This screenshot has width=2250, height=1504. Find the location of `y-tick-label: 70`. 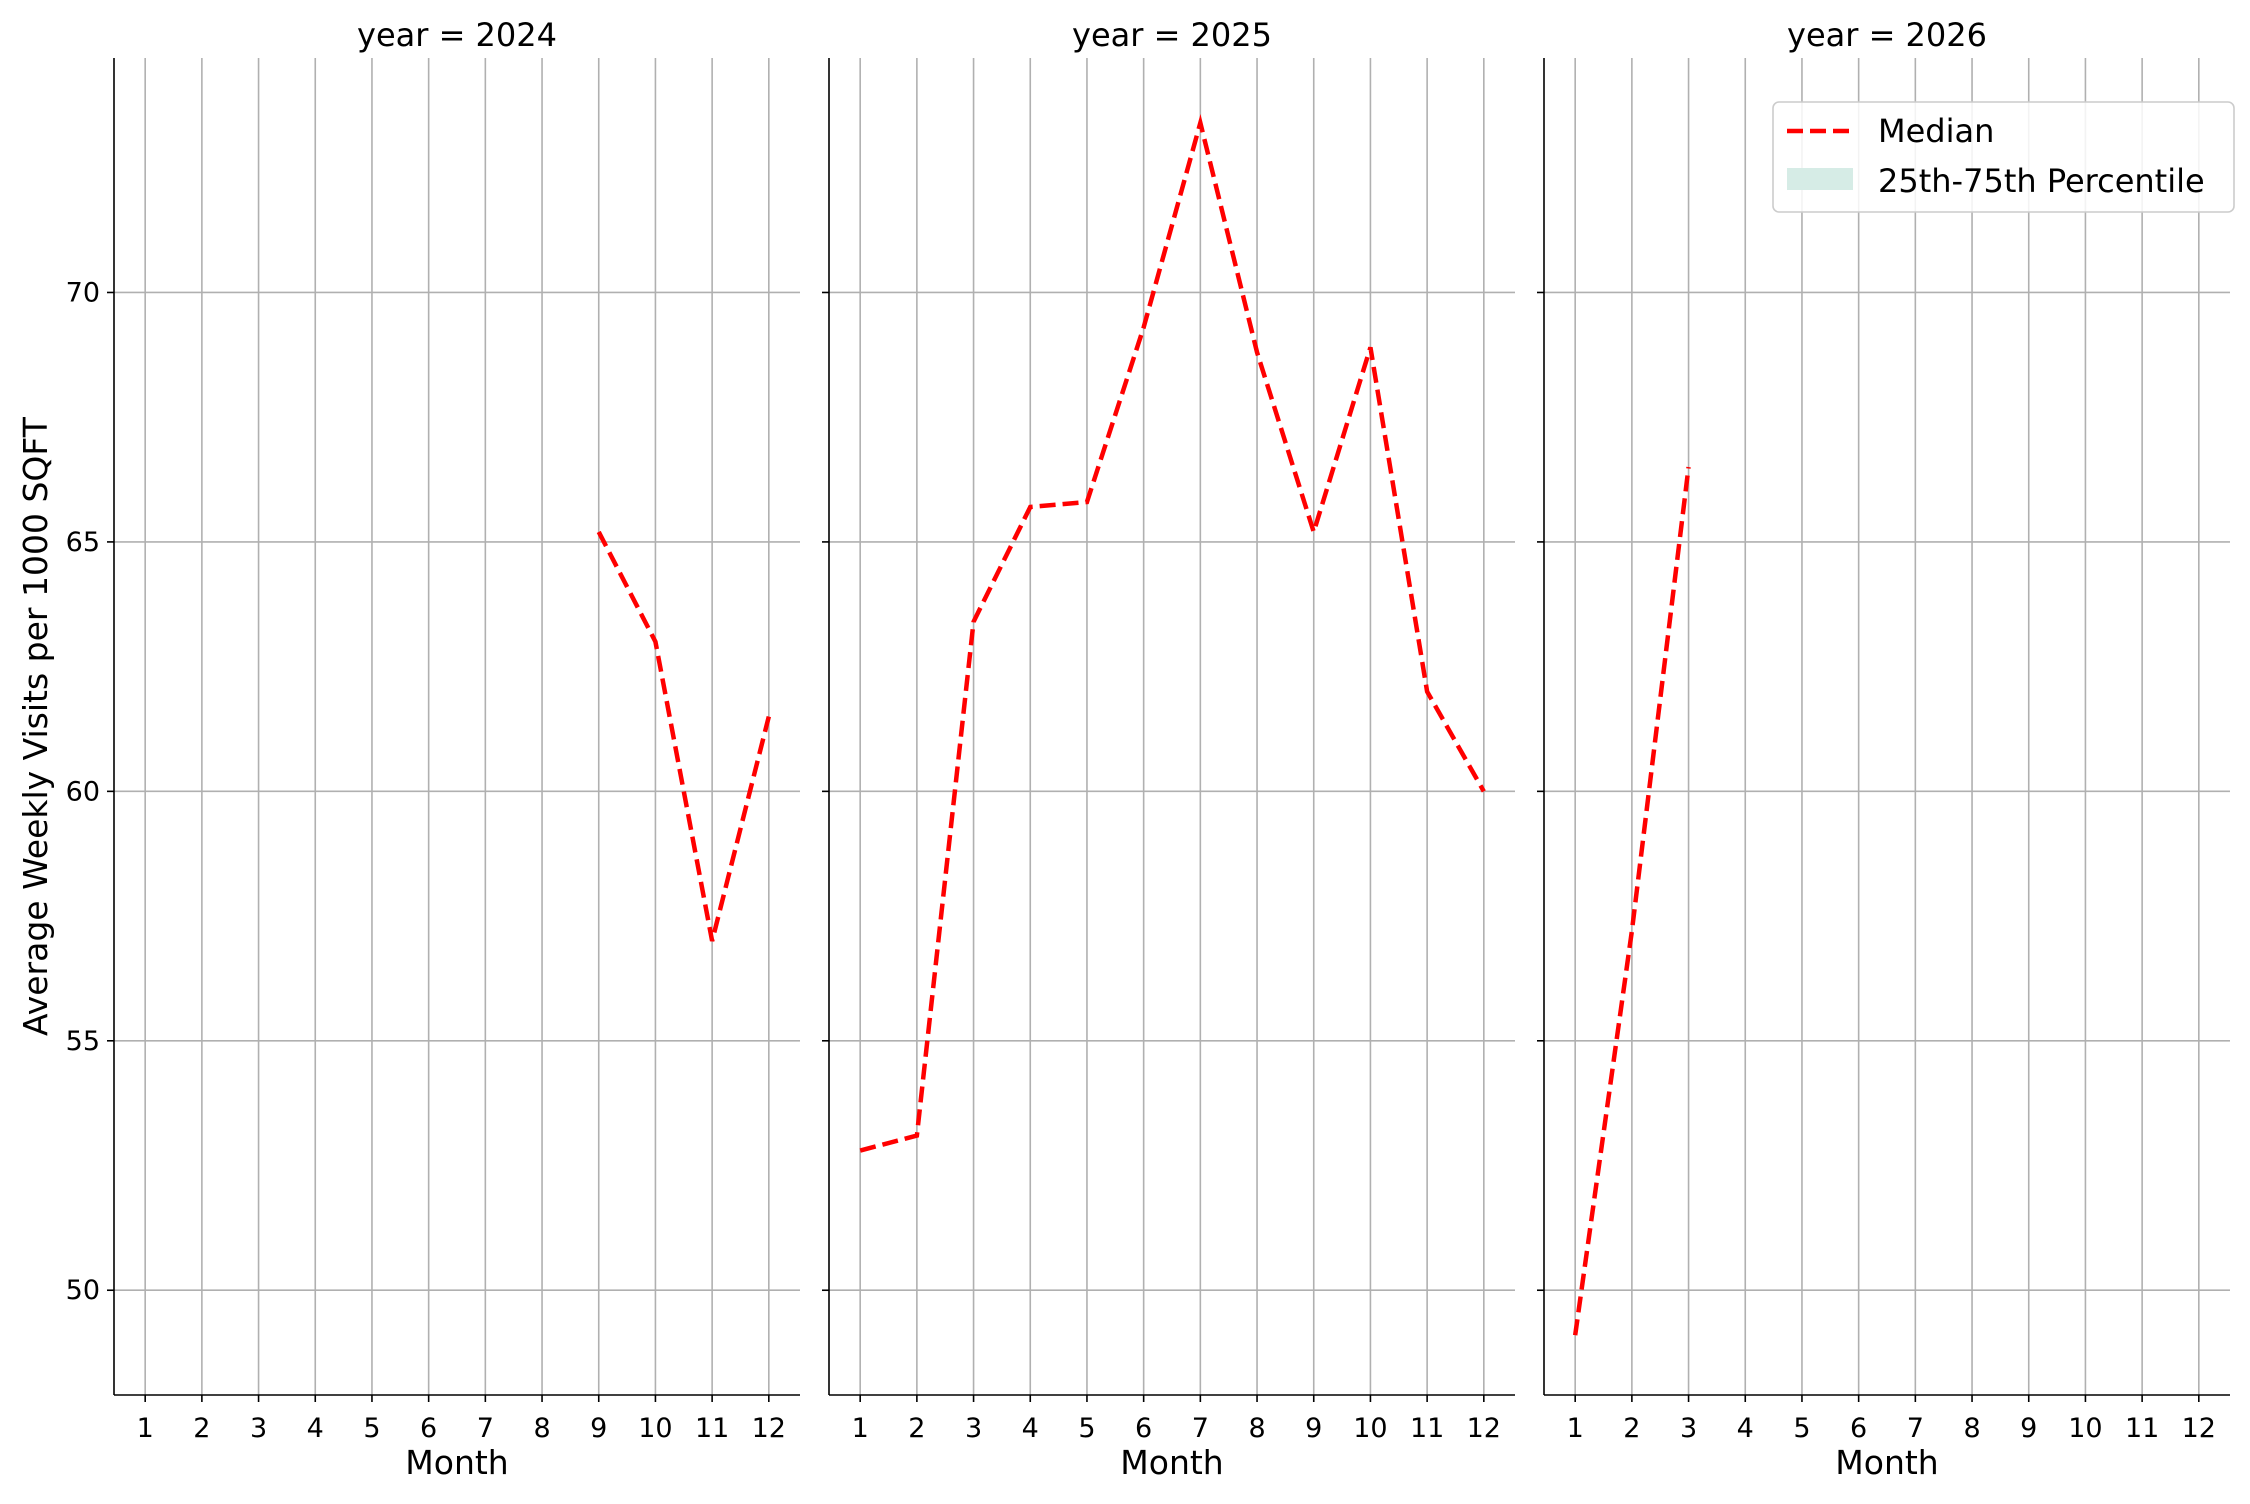

y-tick-label: 70 is located at coordinates (83, 292).